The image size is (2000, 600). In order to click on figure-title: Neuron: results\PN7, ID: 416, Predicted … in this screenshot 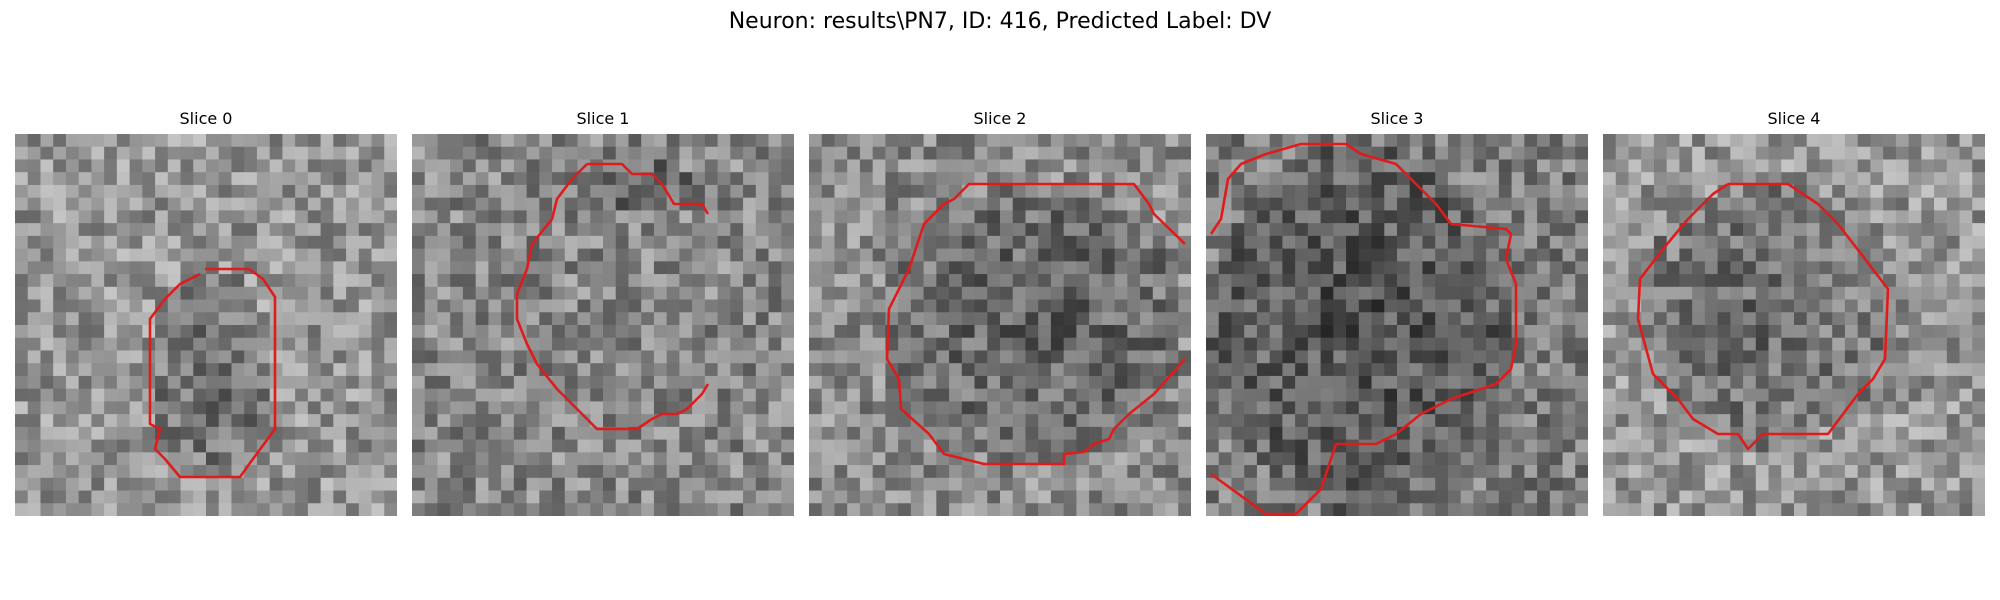, I will do `click(1000, 21)`.